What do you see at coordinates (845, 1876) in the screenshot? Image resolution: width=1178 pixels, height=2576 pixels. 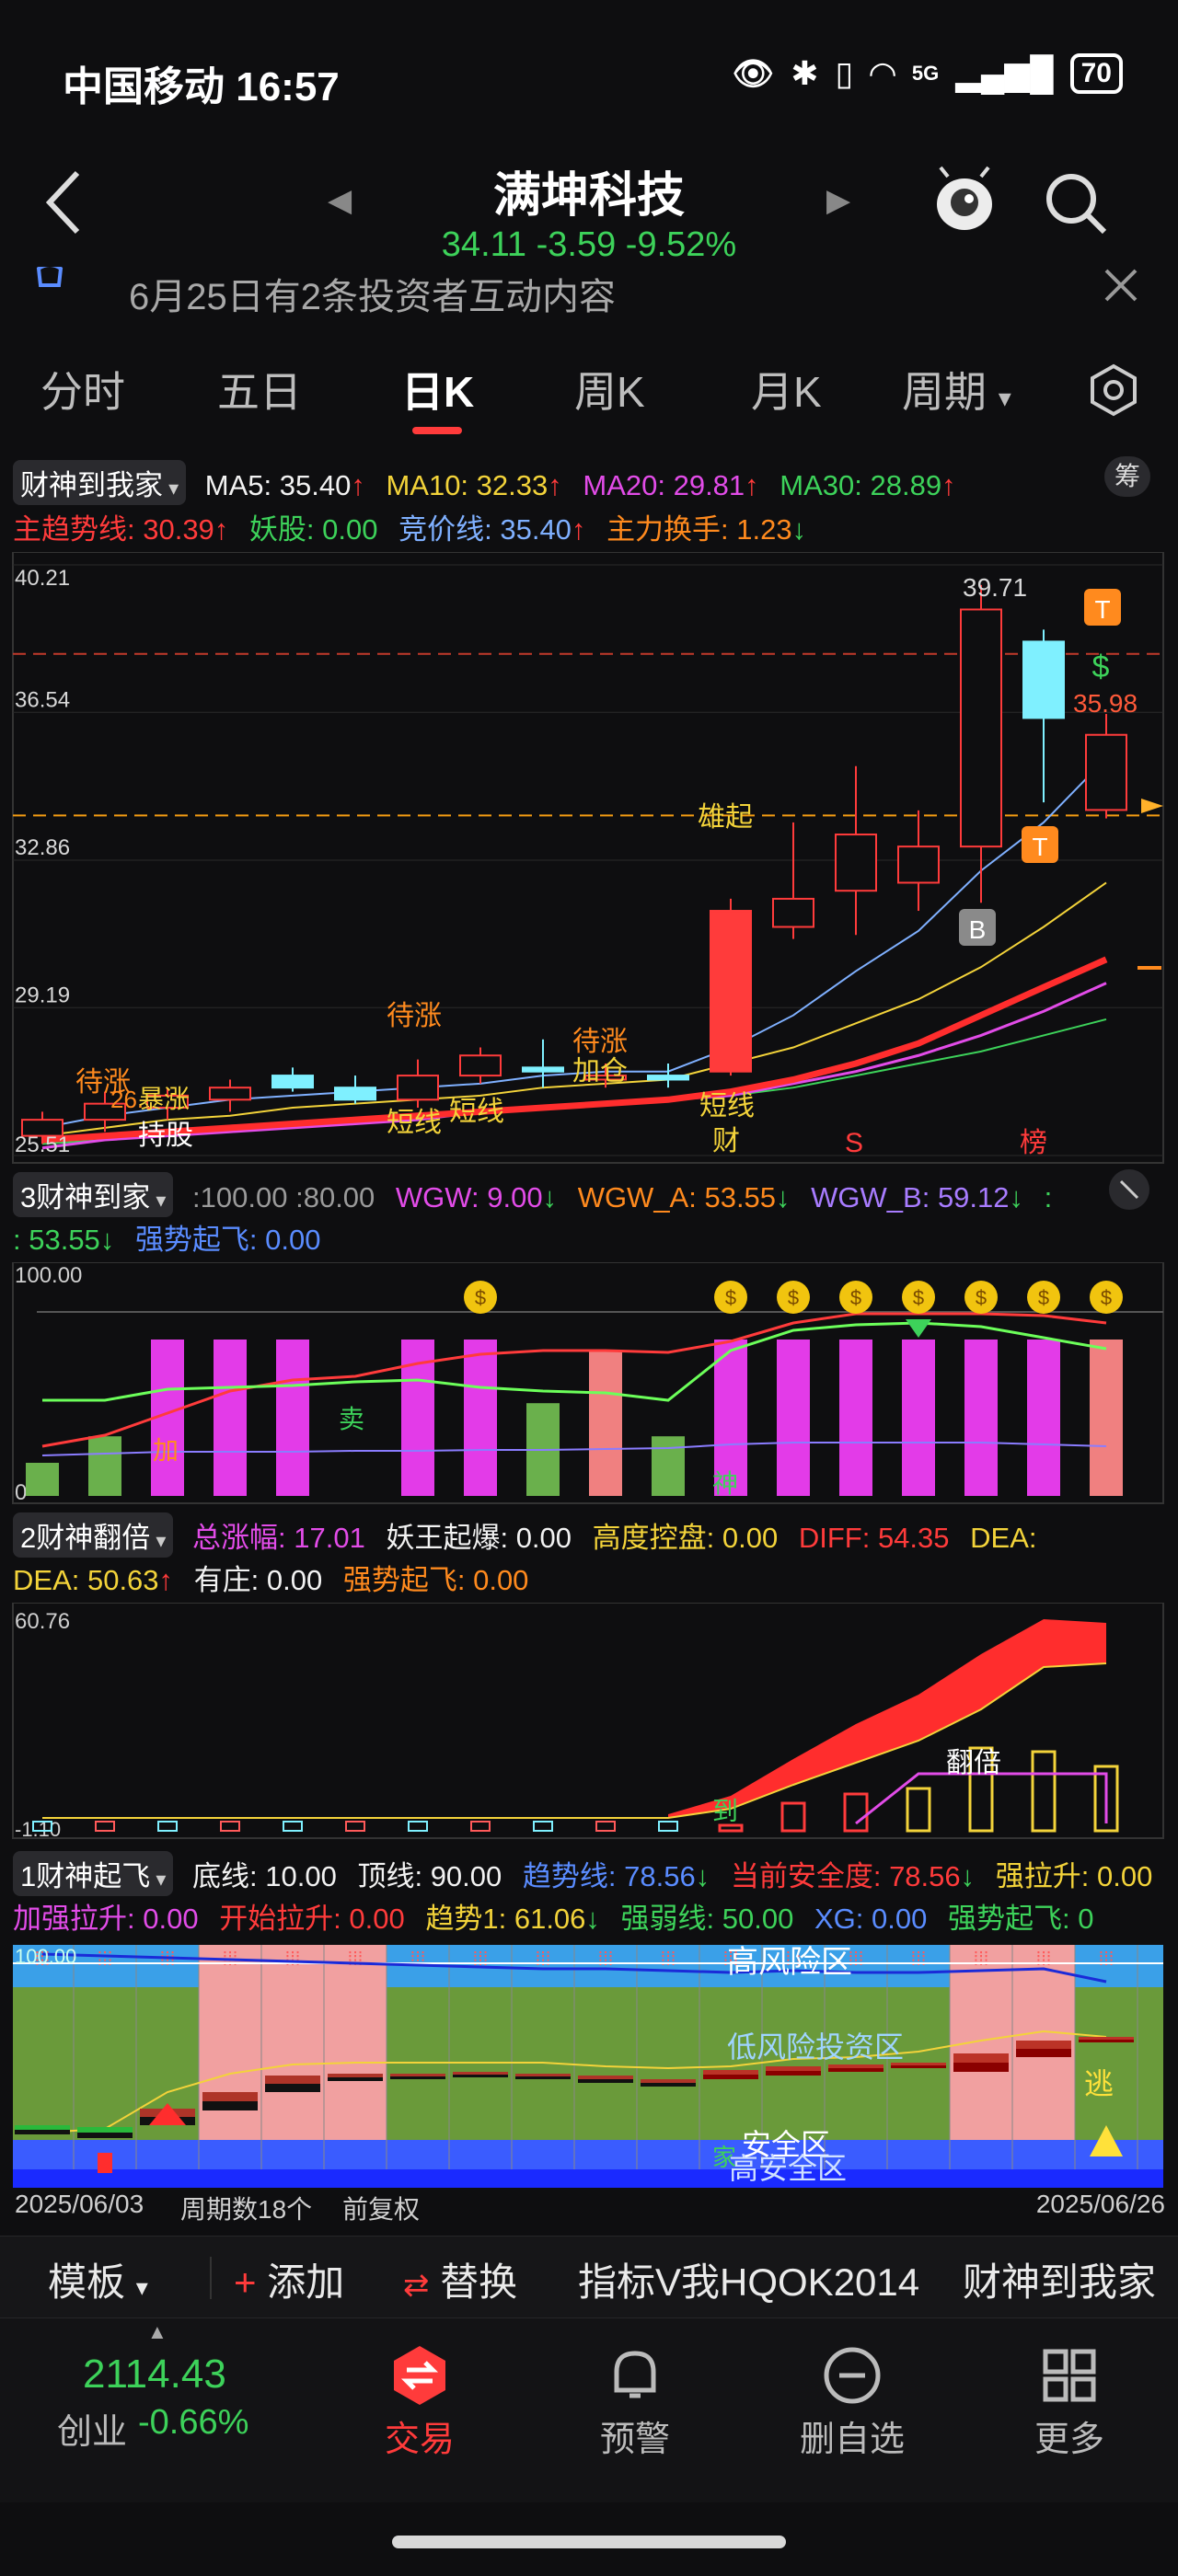 I see `safety-value: 当前安全度: 78.56` at bounding box center [845, 1876].